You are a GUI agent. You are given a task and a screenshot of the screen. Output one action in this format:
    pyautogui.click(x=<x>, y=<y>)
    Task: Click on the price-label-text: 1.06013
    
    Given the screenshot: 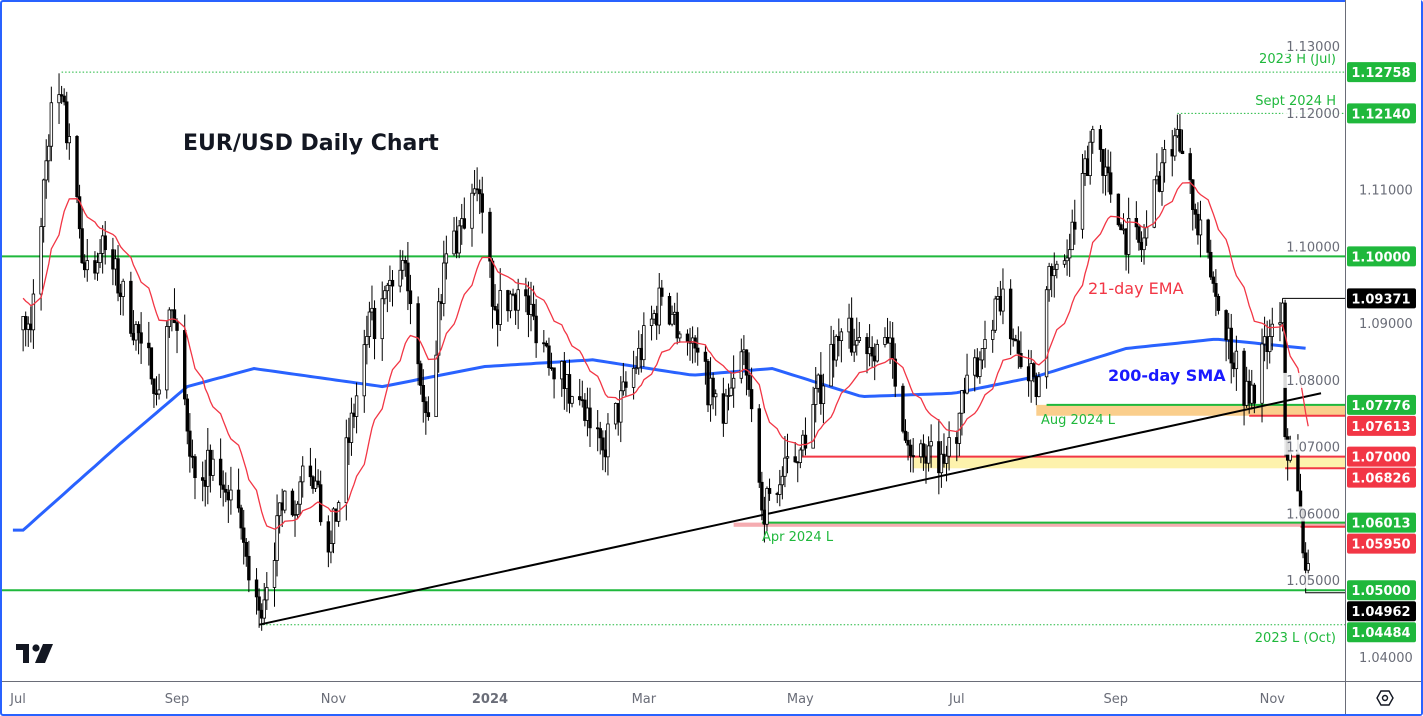 What is the action you would take?
    pyautogui.click(x=1380, y=524)
    